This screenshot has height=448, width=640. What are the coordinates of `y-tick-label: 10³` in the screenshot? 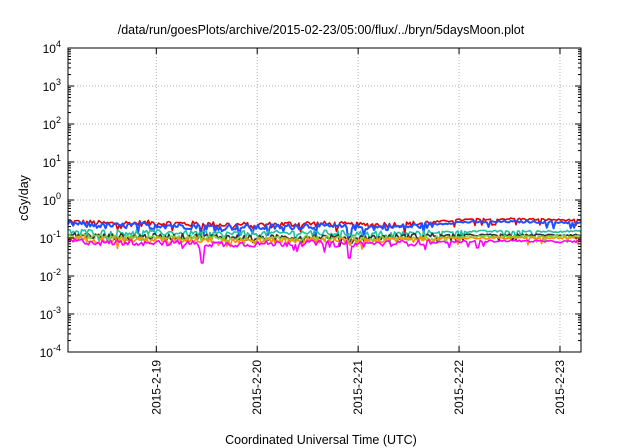 It's located at (52, 85).